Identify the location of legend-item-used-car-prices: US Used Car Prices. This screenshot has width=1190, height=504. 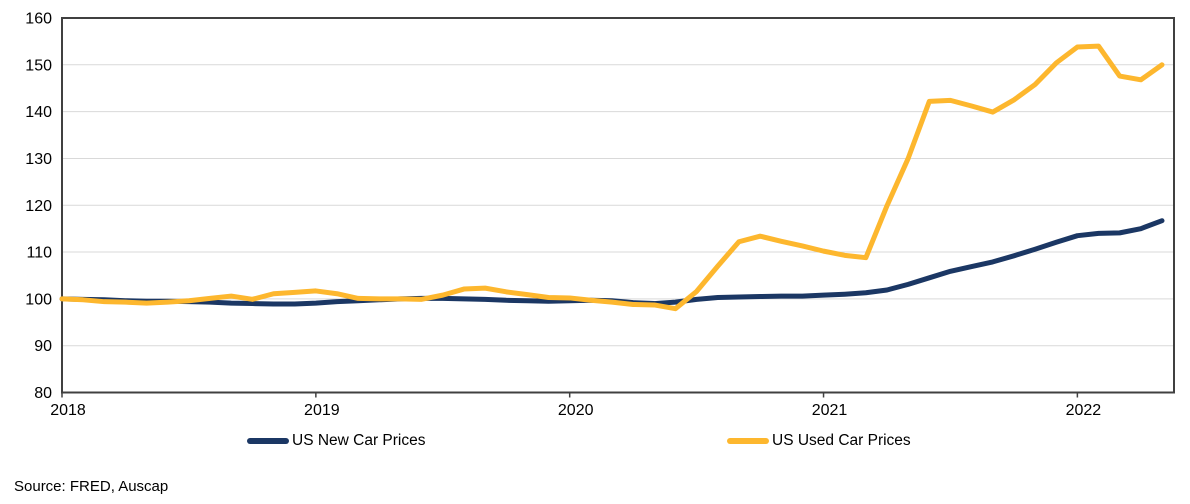
(819, 441).